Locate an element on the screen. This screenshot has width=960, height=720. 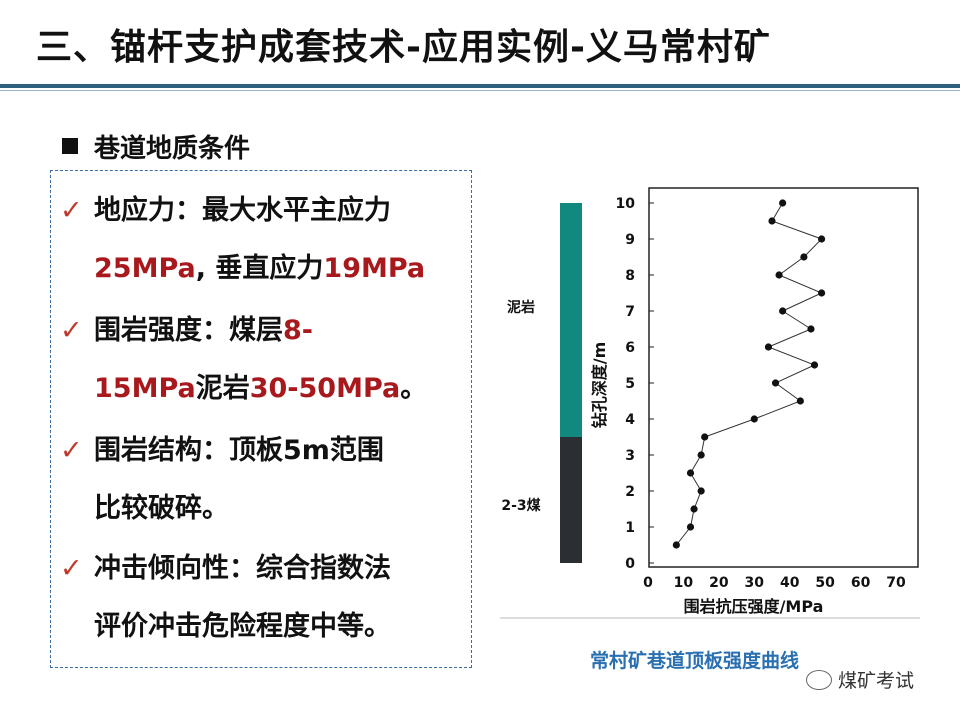
condition-line: 比较破碎。 is located at coordinates (144, 509).